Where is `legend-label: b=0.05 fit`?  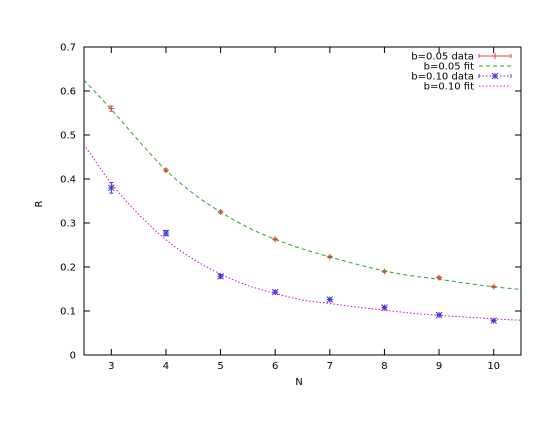
legend-label: b=0.05 fit is located at coordinates (449, 67).